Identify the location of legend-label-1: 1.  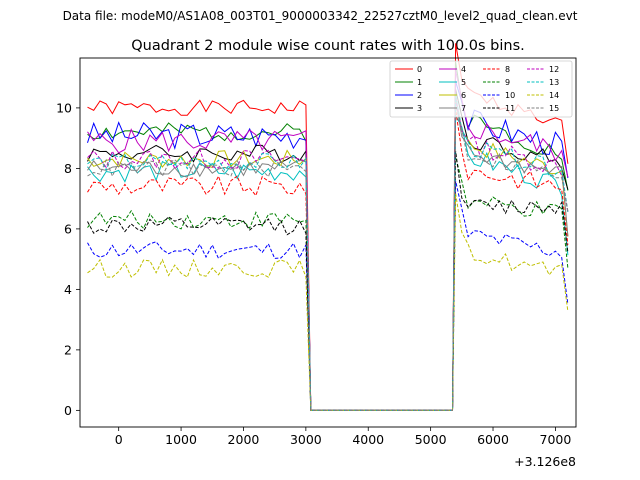
(419, 82).